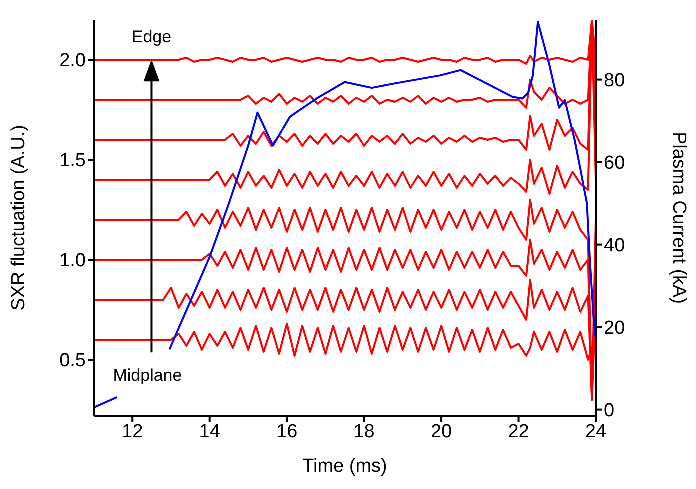 This screenshot has width=696, height=489. Describe the element at coordinates (73, 361) in the screenshot. I see `y-tick-label: 0.5` at that location.